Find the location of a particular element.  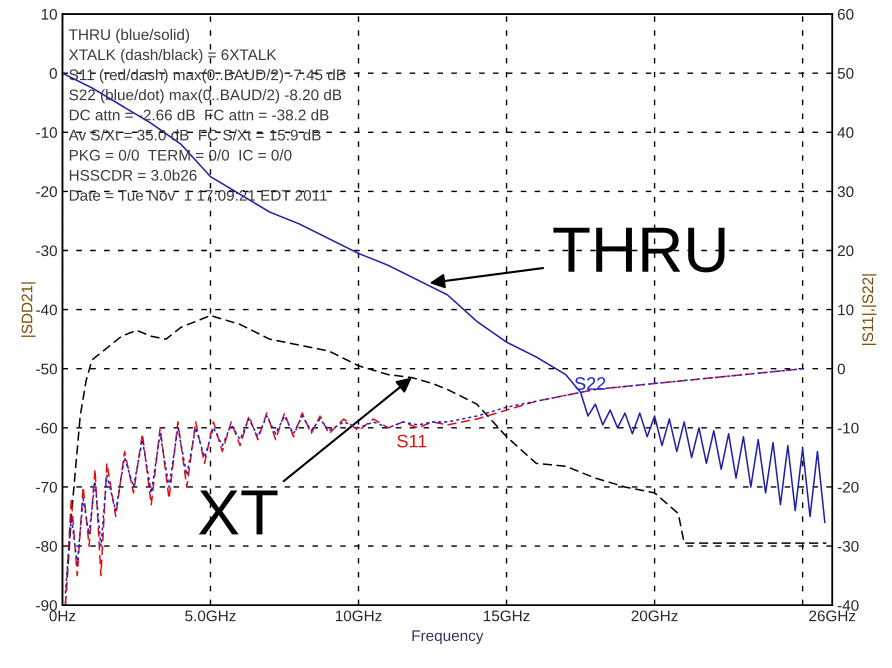

annotation: HSSCDR = 3.0b26 is located at coordinates (133, 175).